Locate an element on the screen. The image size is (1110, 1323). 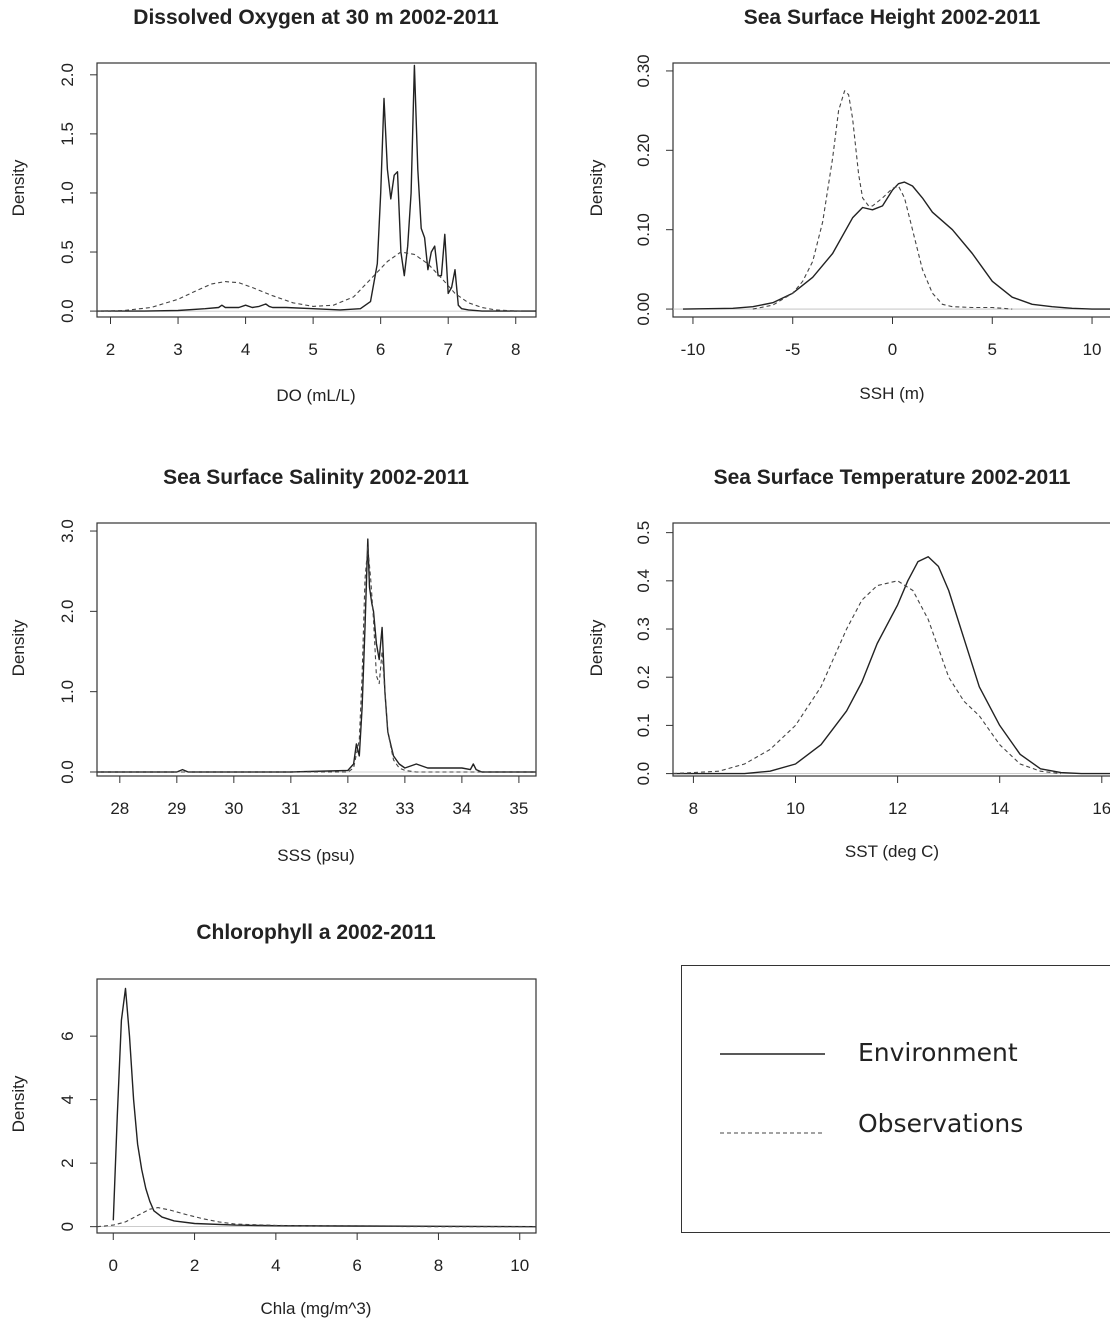
chart-1: -10 -5 0 5 10 0.00 0.10 0.20 0.30 is located at coordinates (872, 206).